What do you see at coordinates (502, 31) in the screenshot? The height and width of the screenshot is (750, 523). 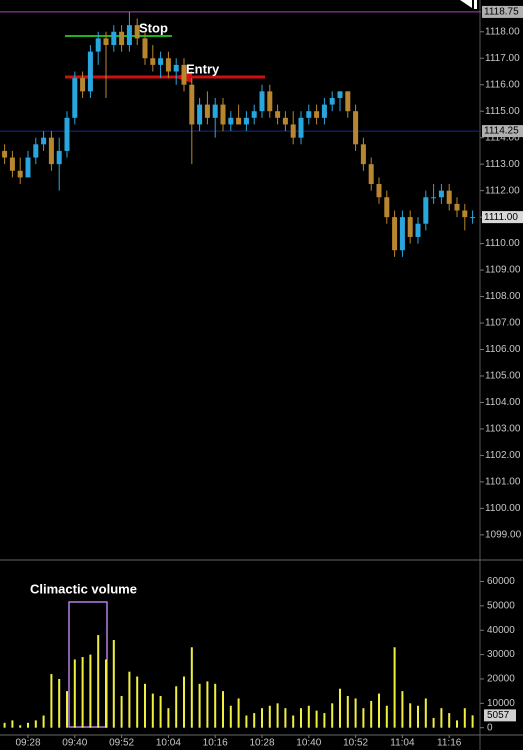 I see `y-tick-label: 1118.00` at bounding box center [502, 31].